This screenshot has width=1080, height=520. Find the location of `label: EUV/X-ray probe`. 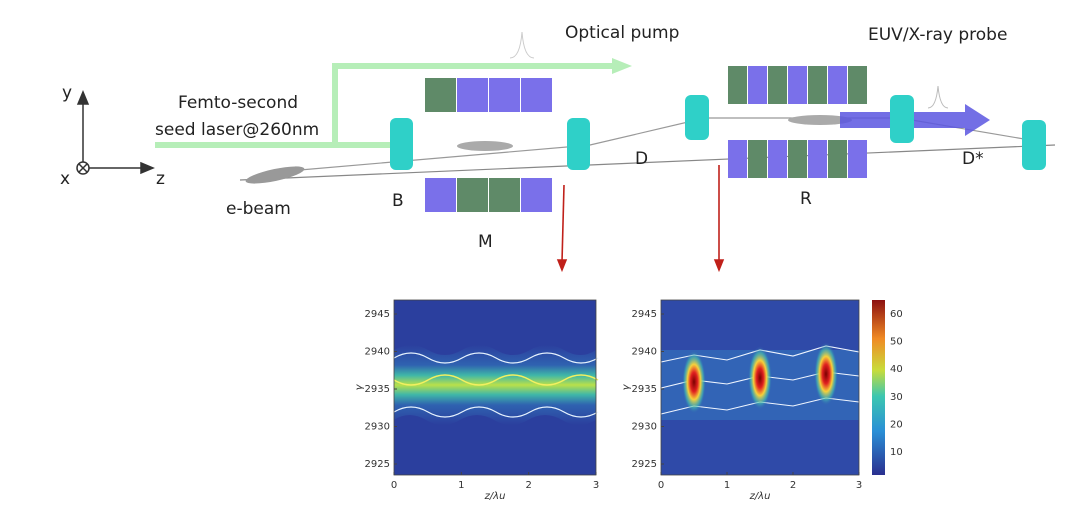

label: EUV/X-ray probe is located at coordinates (937, 35).